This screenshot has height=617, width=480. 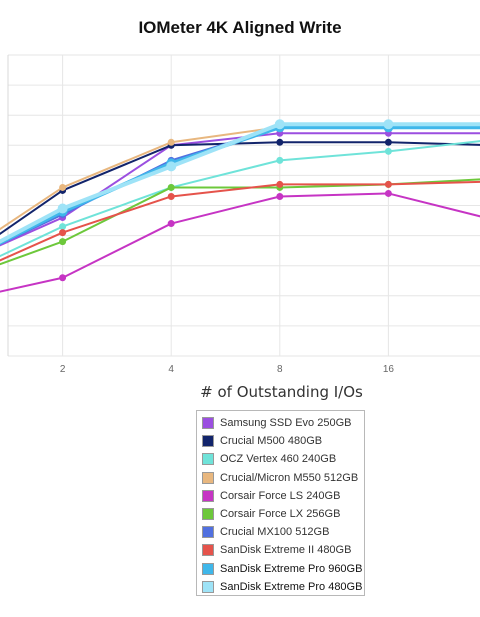 I want to click on legend-label: Corsair Force LX 256GB, so click(x=280, y=514).